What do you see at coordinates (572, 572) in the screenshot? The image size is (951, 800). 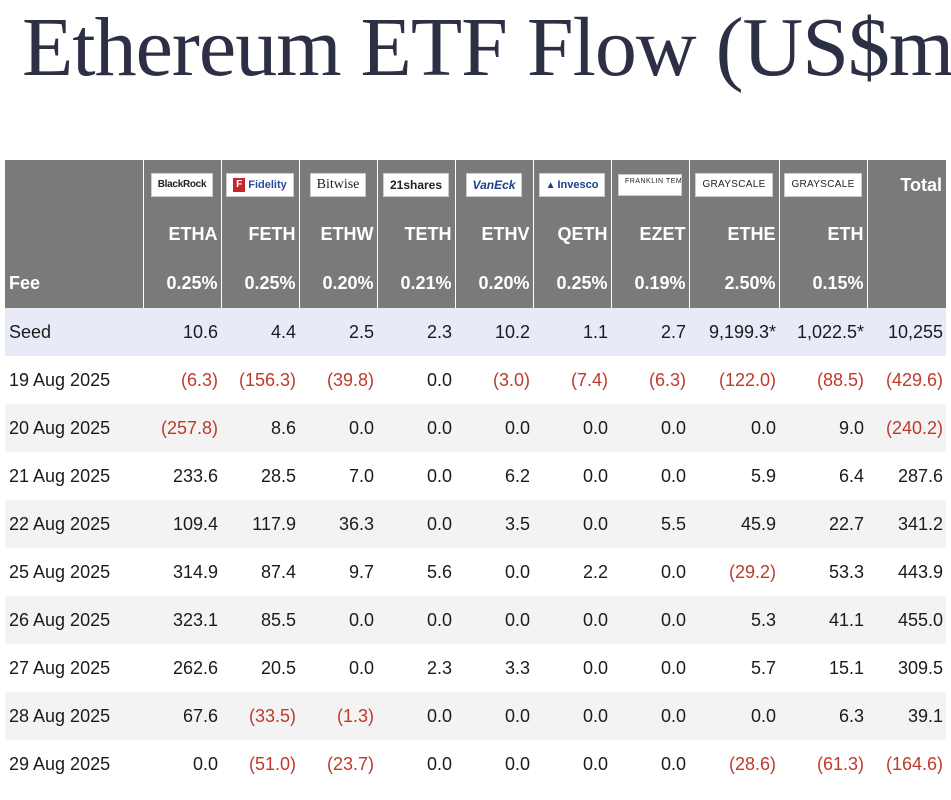 I see `flow-cell: 2.2` at bounding box center [572, 572].